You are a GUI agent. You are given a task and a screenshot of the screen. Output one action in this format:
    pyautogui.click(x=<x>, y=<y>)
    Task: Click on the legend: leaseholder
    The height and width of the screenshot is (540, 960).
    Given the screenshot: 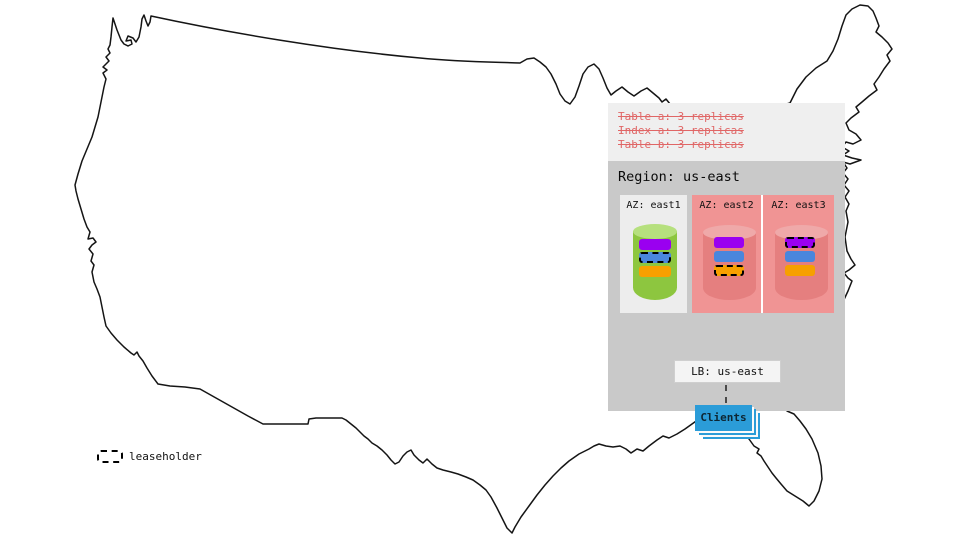 What is the action you would take?
    pyautogui.click(x=149, y=456)
    